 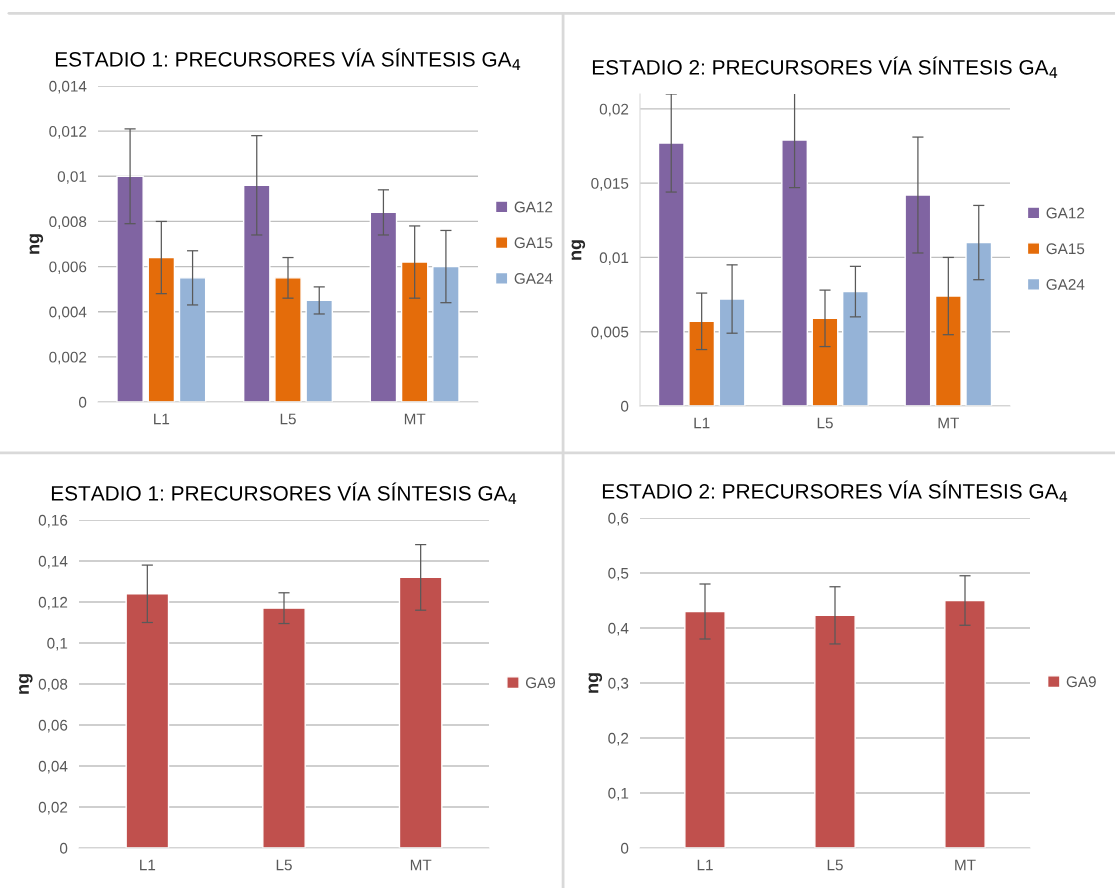 I want to click on y-tick-label: 0,6, so click(x=618, y=519).